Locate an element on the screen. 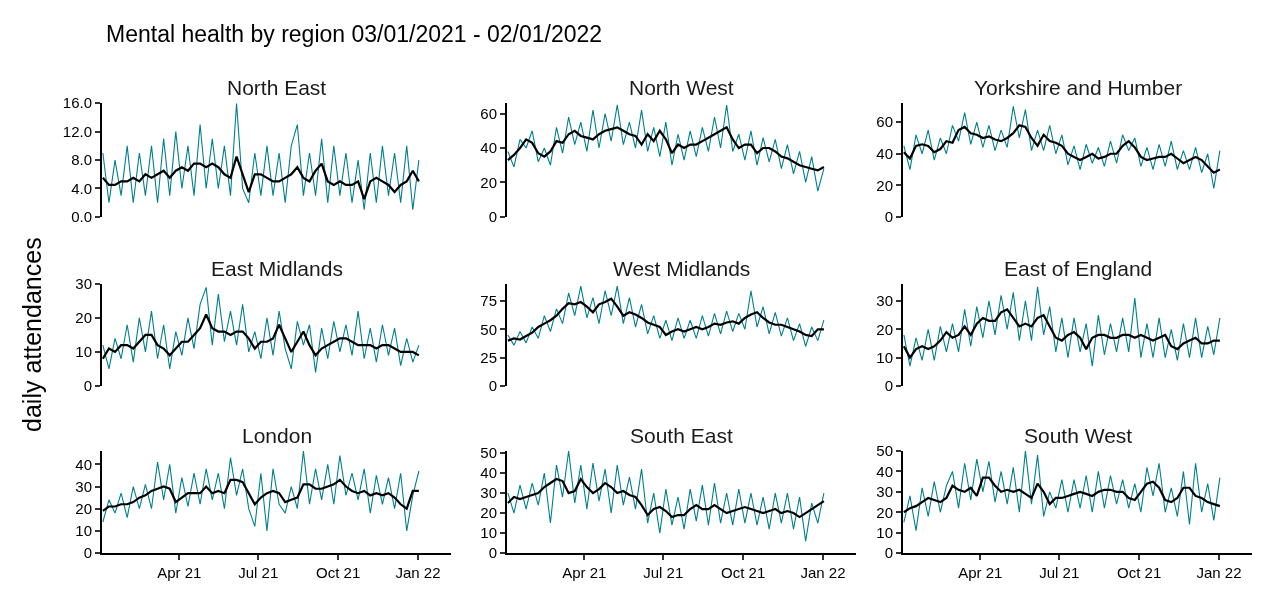 The image size is (1262, 597). y-tick-label: 8.0 is located at coordinates (81, 160).